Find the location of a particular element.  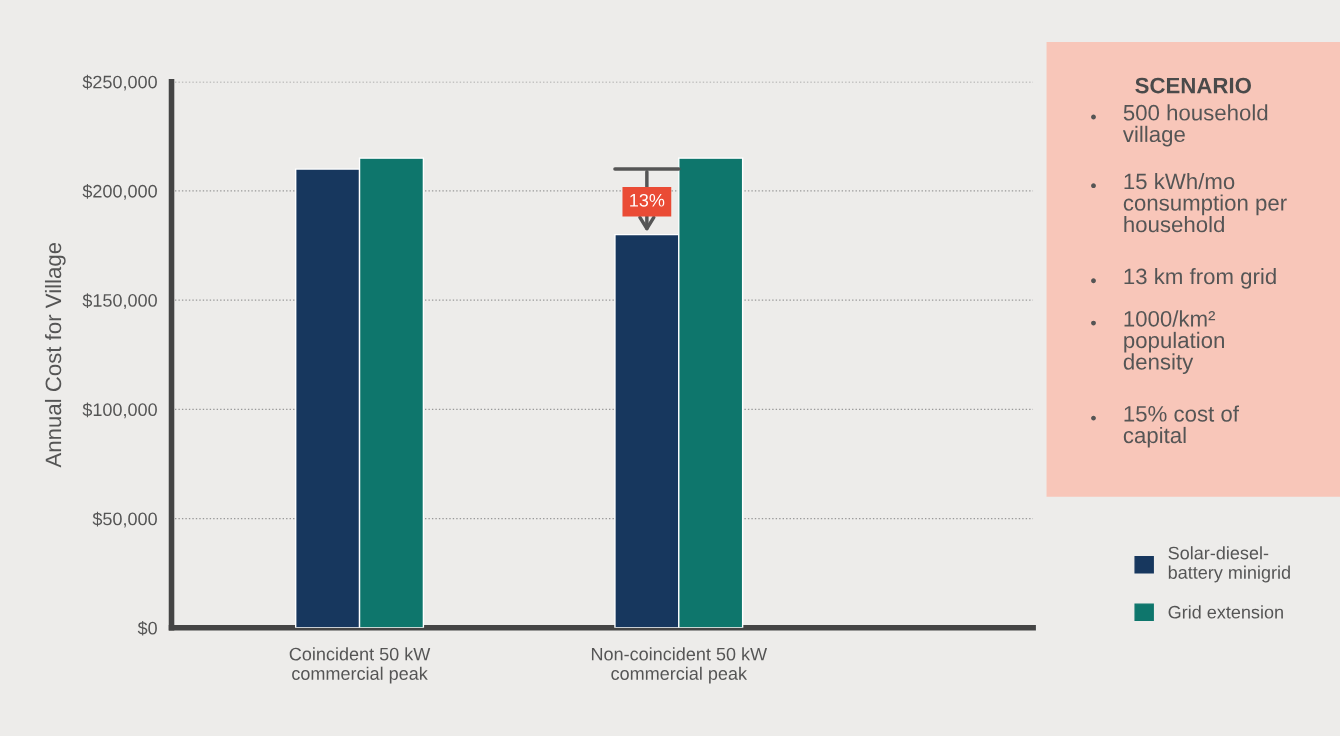

x-tick-label: Coincident 50 kW commercial peak is located at coordinates (360, 665).